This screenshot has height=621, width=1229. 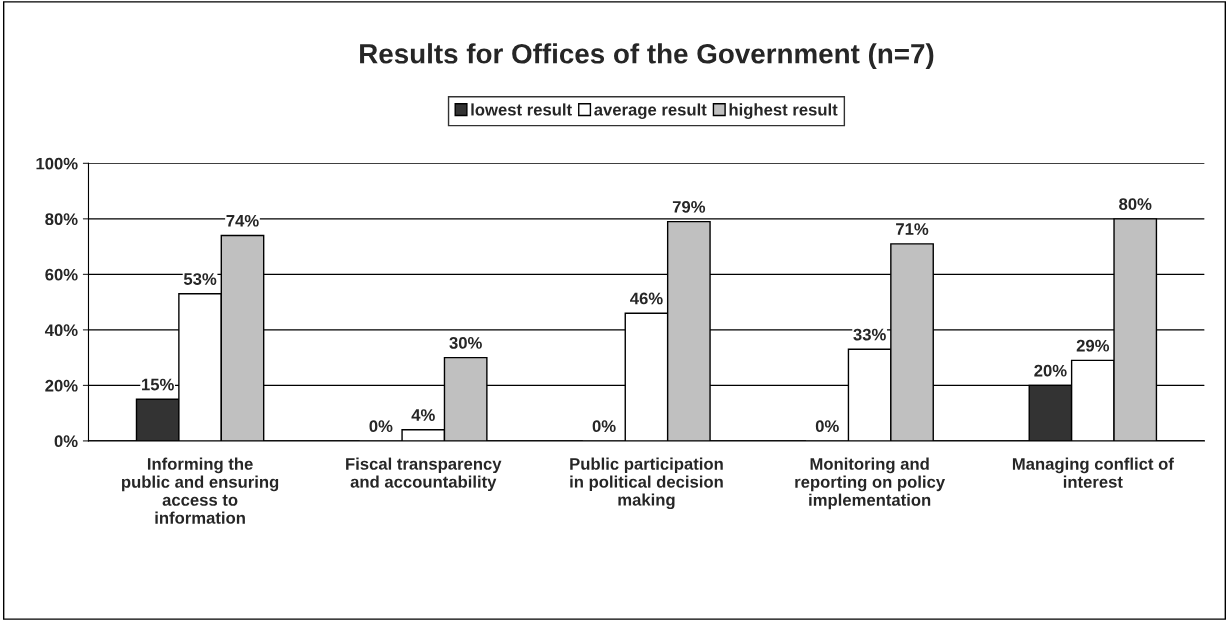 What do you see at coordinates (242, 220) in the screenshot?
I see `data-label: 74%` at bounding box center [242, 220].